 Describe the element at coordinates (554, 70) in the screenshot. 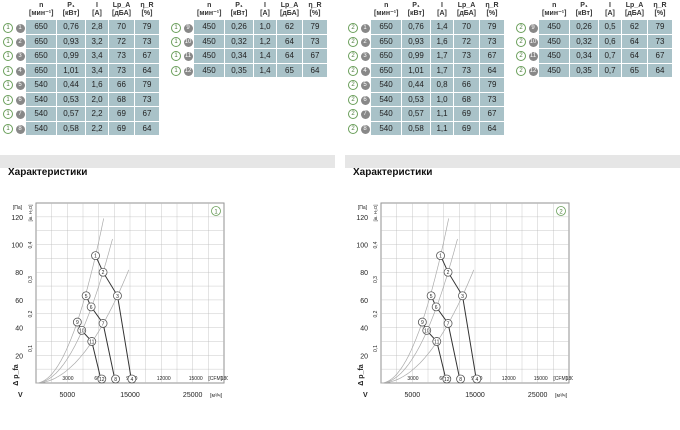

I see `cell-n: 450` at that location.